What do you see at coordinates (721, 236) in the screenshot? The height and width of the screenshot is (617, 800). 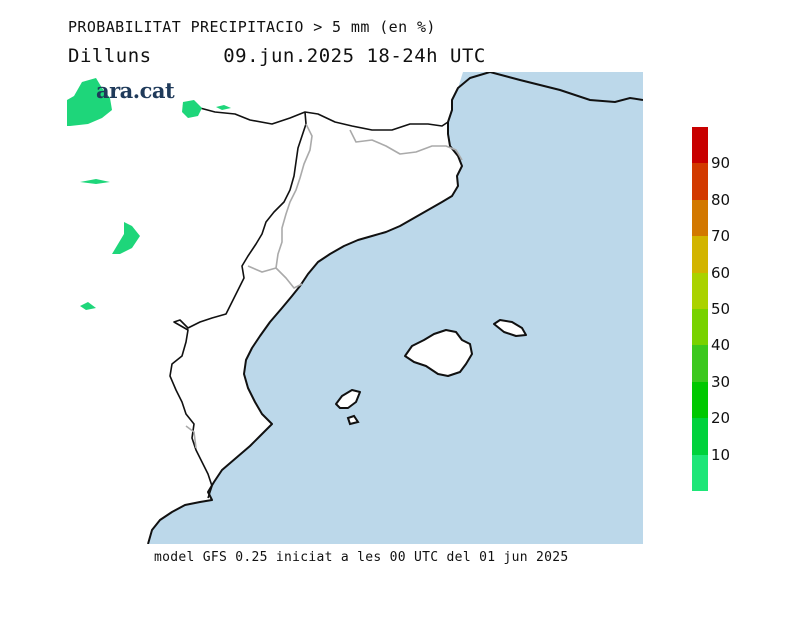 I see `legend-label: 70` at bounding box center [721, 236].